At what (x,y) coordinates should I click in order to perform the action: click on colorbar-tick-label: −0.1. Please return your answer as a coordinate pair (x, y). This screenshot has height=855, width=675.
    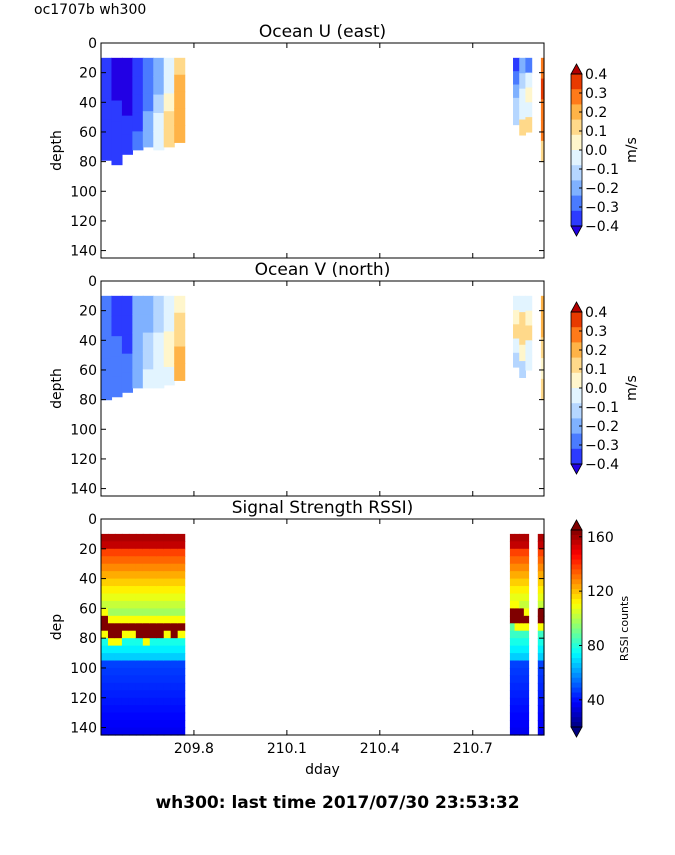
    Looking at the image, I should click on (602, 170).